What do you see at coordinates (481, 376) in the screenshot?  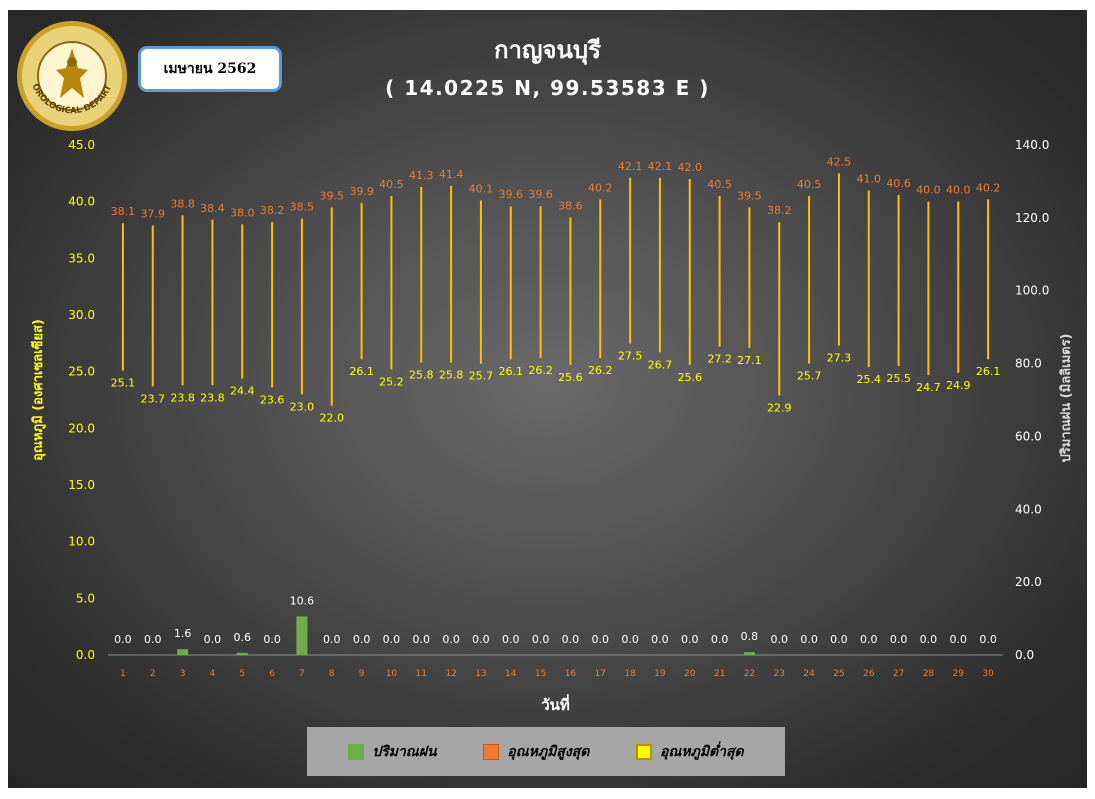 I see `min-temp-data-label: 25.7` at bounding box center [481, 376].